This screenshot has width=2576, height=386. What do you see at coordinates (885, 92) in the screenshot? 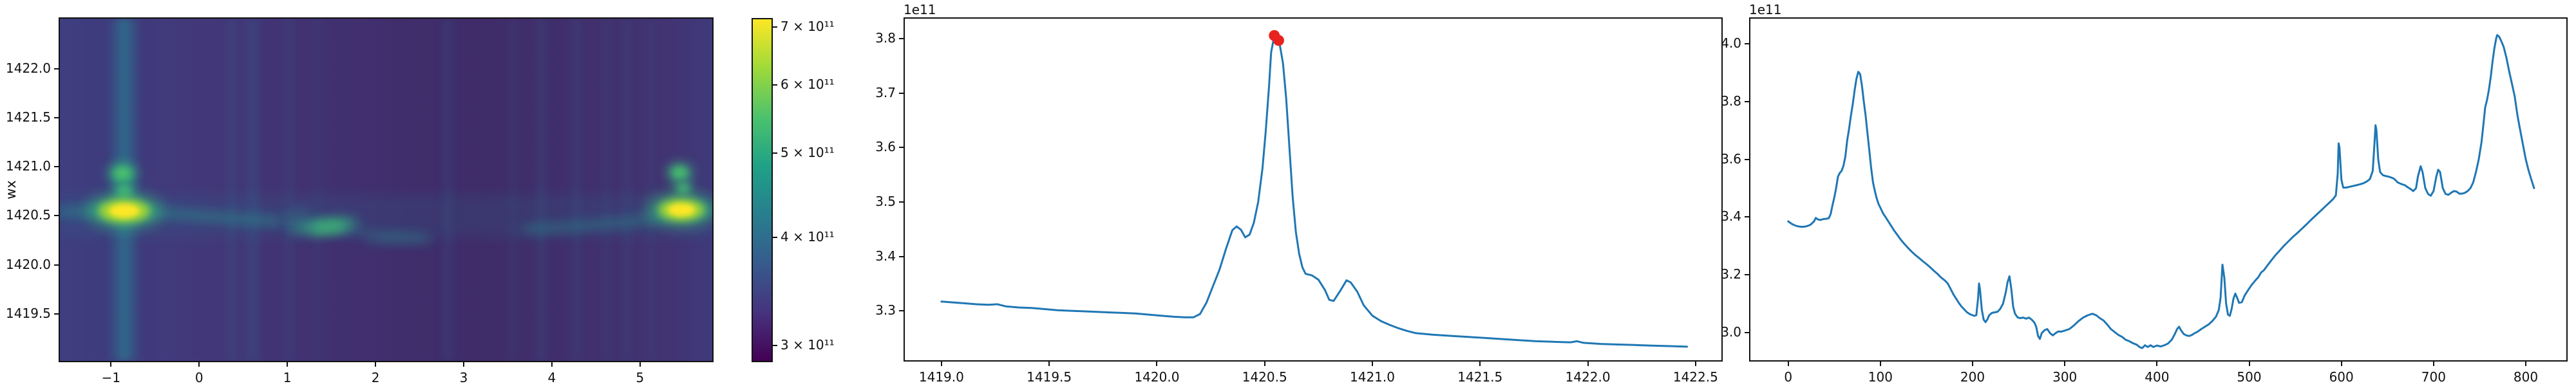
I see `y-tick-label: 3.7` at bounding box center [885, 92].